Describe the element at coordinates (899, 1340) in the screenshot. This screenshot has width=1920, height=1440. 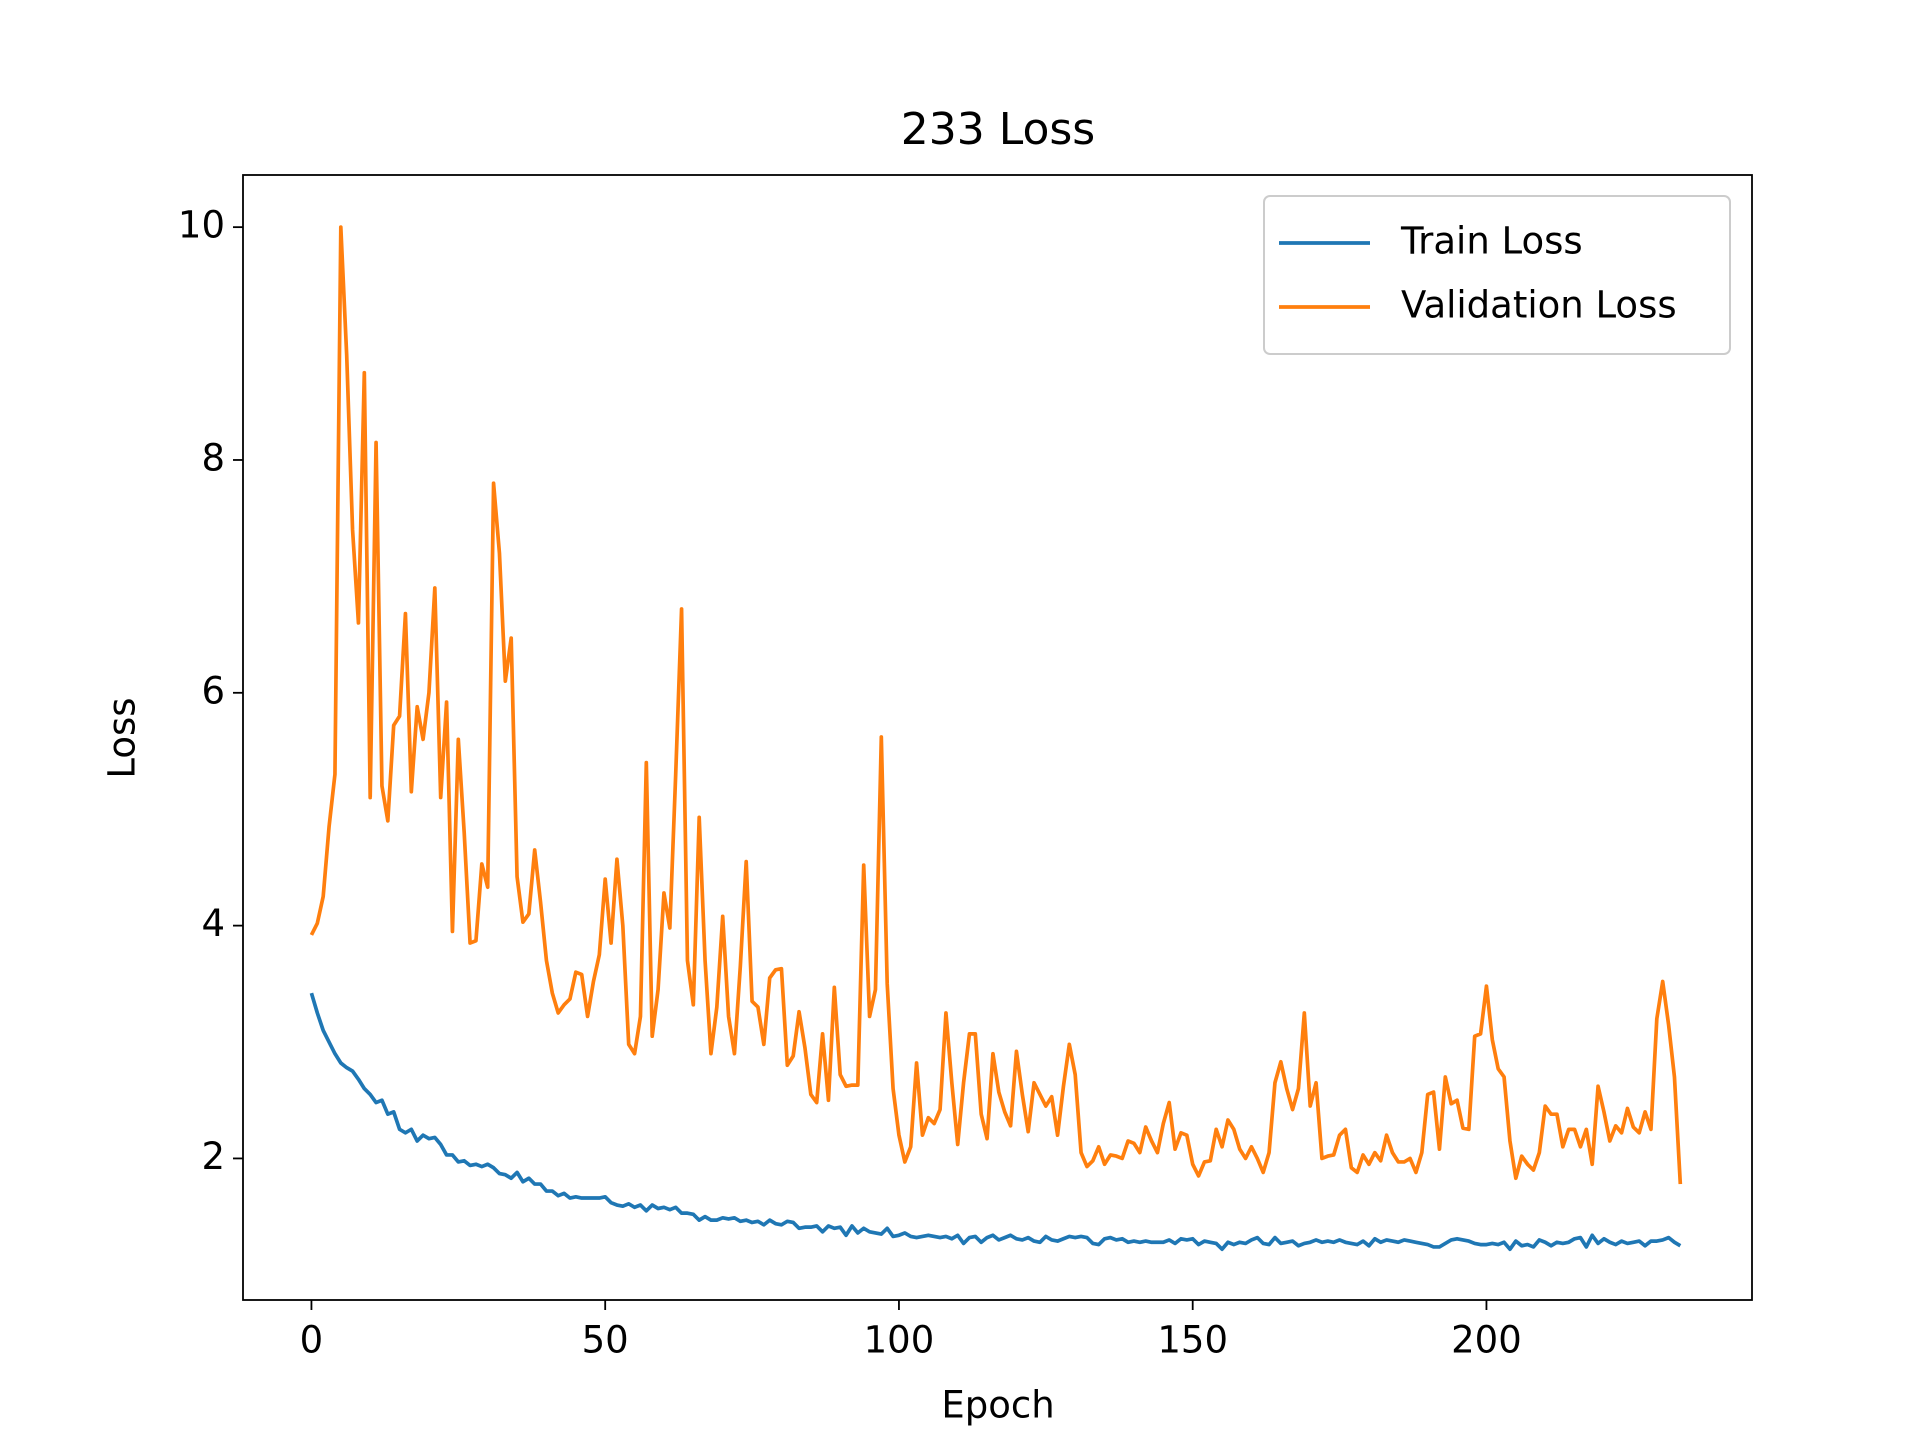
I see `x-tick-label: 100` at that location.